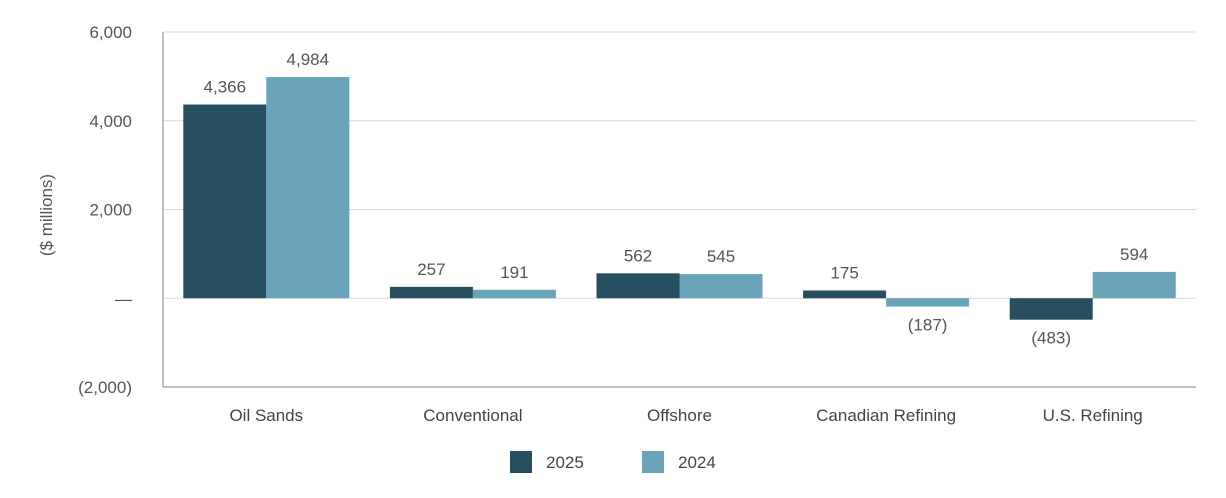 This screenshot has width=1226, height=498. What do you see at coordinates (679, 415) in the screenshot?
I see `category-label: Offshore` at bounding box center [679, 415].